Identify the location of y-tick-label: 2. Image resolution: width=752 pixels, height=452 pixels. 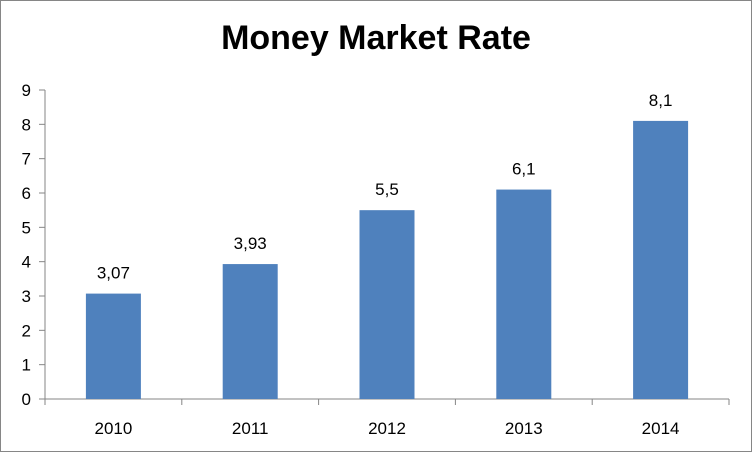
(26, 330).